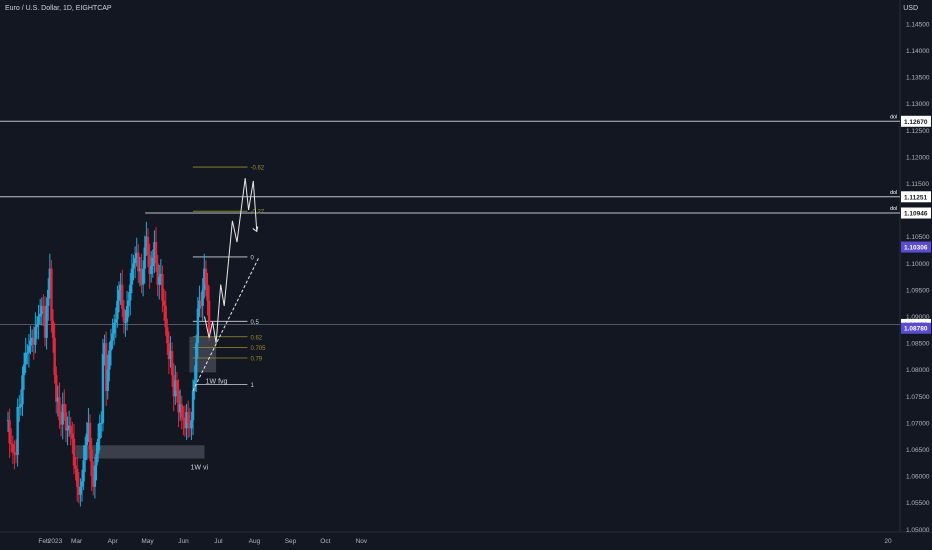 Image resolution: width=932 pixels, height=550 pixels. What do you see at coordinates (916, 247) in the screenshot?
I see `current-price-tag-box` at bounding box center [916, 247].